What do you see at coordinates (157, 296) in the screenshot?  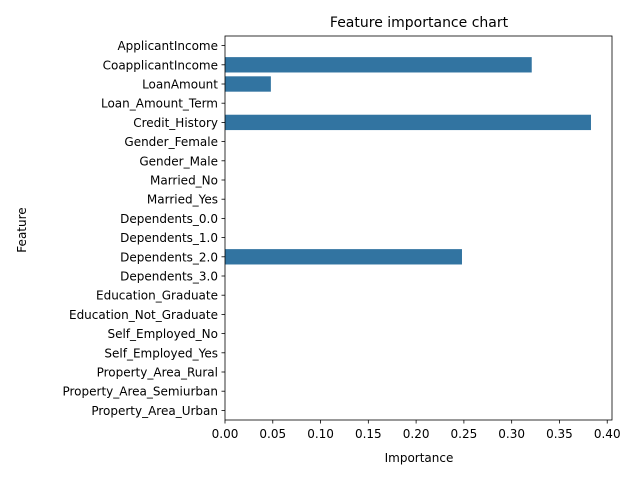 I see `y-tick-label: Education_Graduate` at bounding box center [157, 296].